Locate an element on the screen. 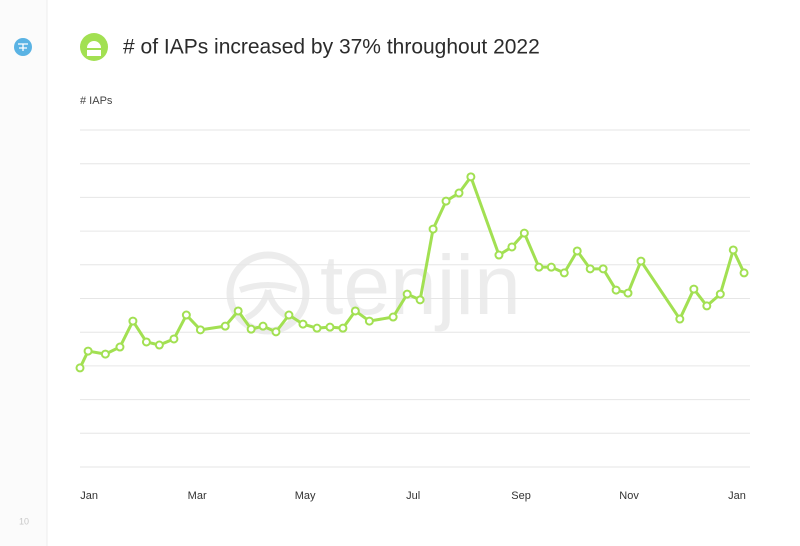  x-tick-label: Sep is located at coordinates (521, 496).